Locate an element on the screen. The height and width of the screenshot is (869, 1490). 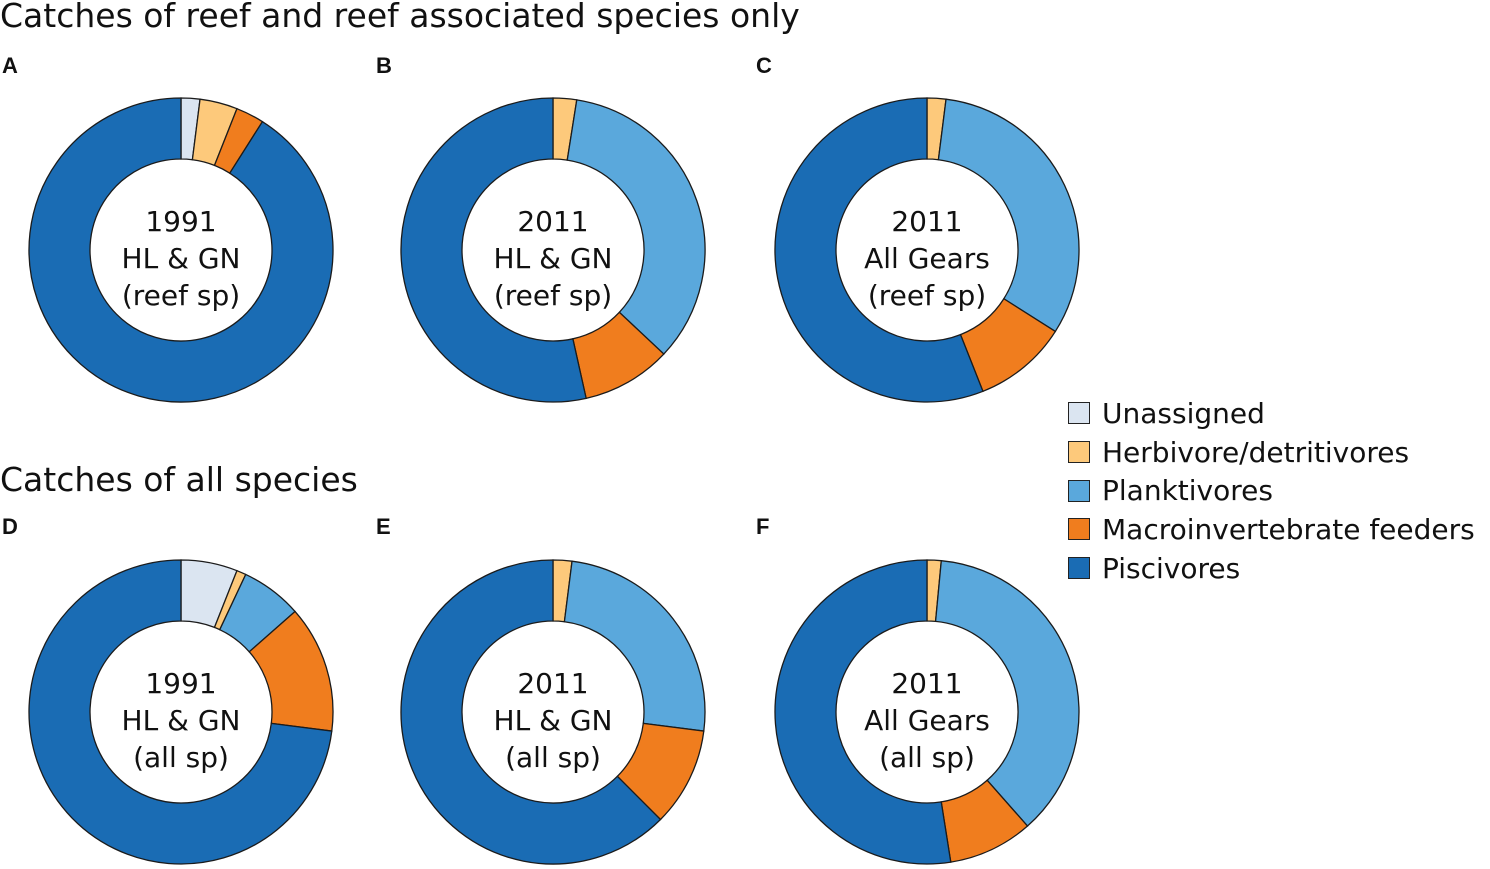
panel-letter-a: A is located at coordinates (10, 65).